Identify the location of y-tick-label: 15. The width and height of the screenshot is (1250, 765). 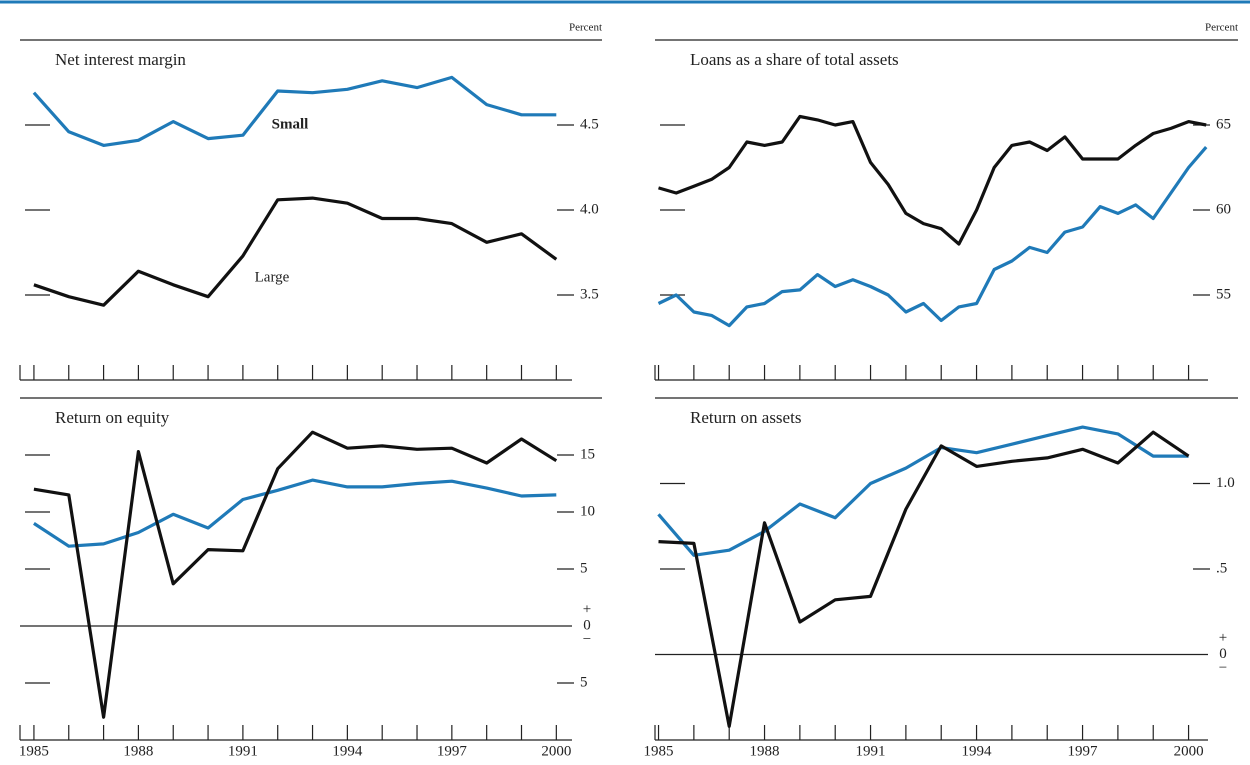
(587, 454).